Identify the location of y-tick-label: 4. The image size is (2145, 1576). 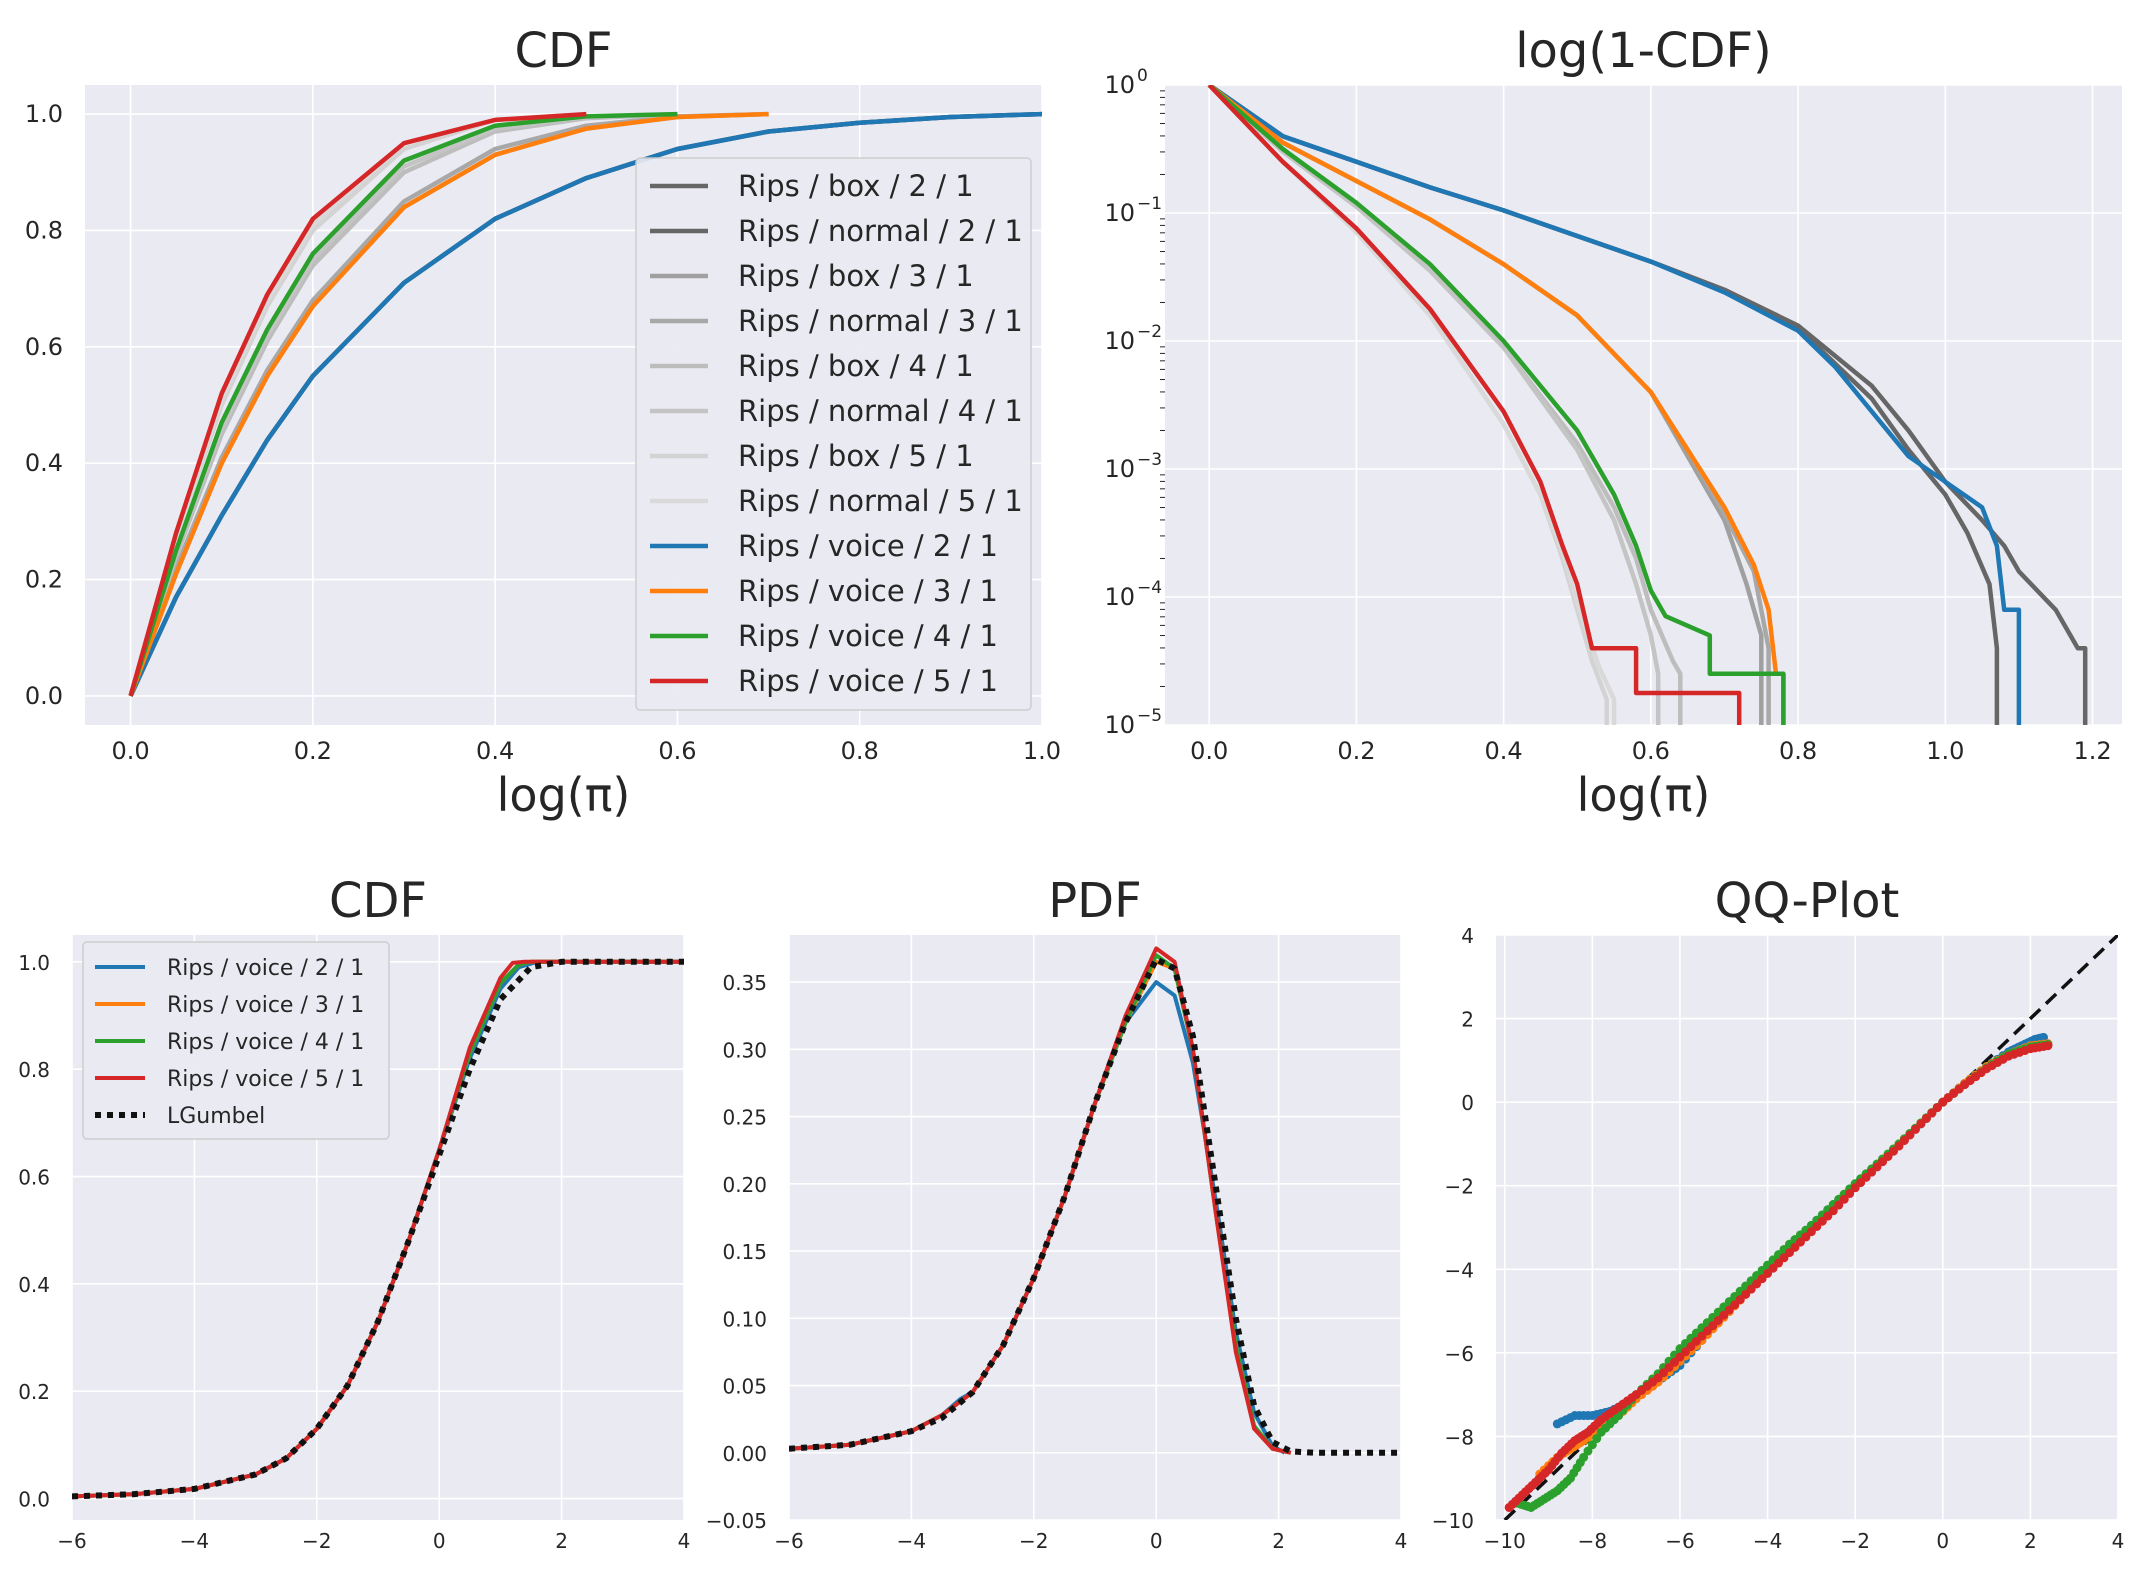
(1467, 936).